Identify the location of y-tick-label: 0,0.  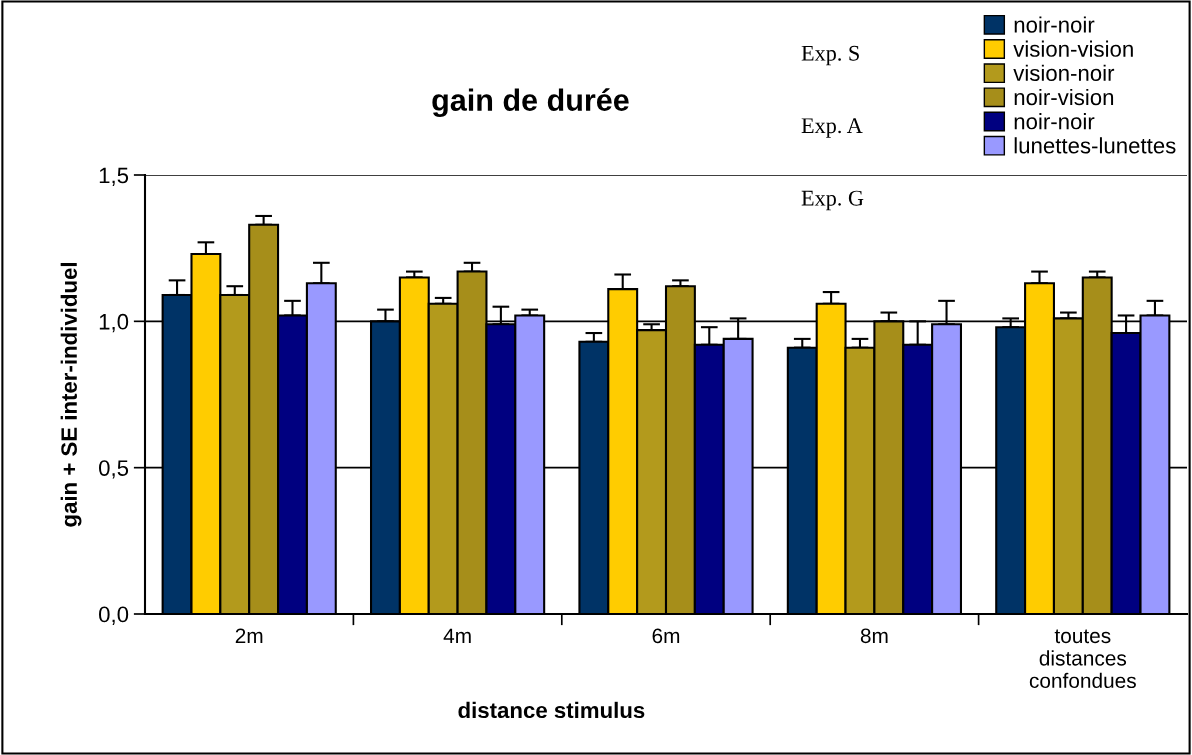
(114, 615).